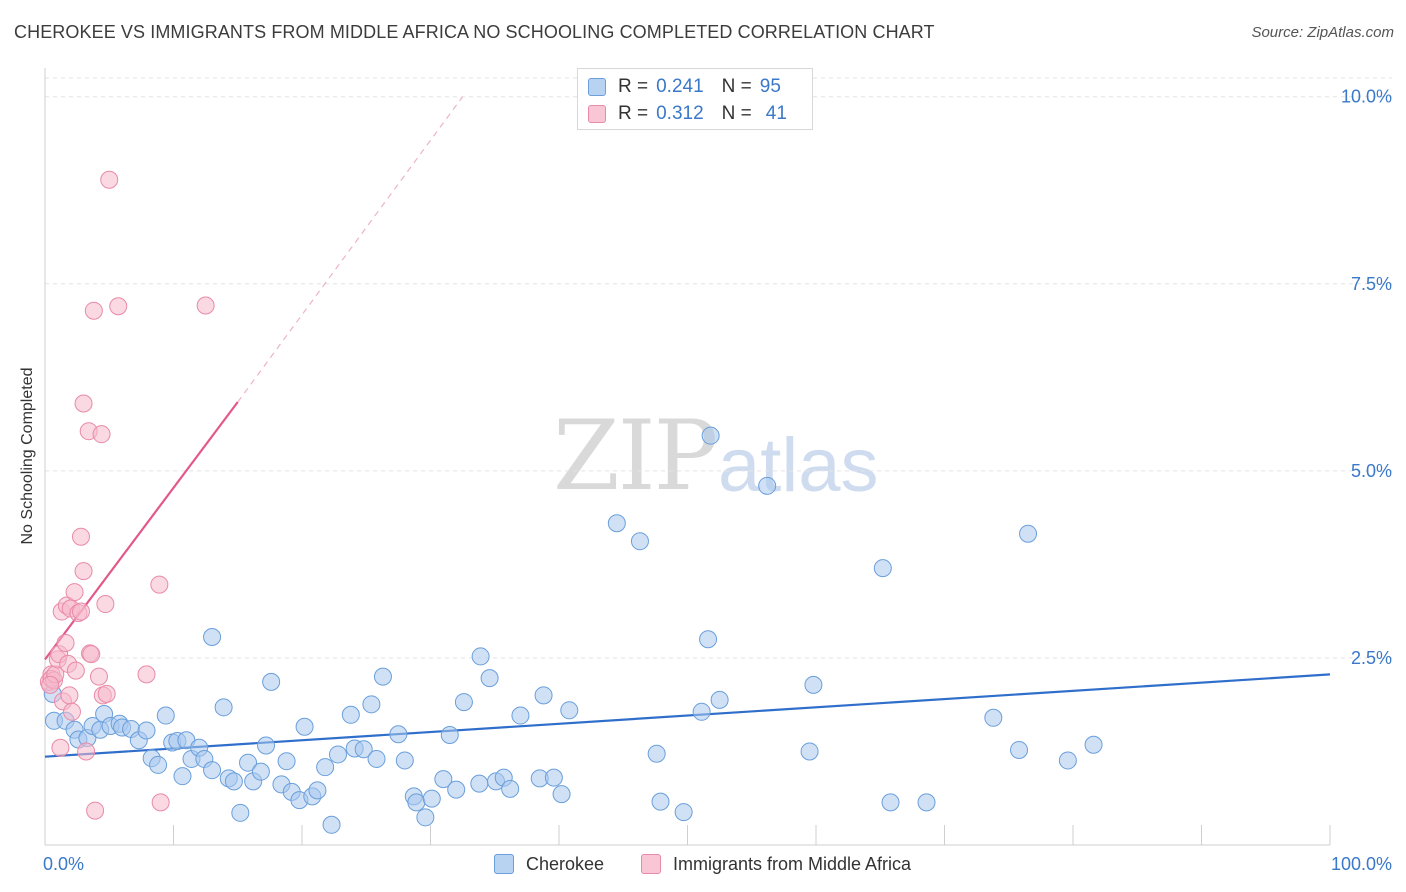 This screenshot has height=892, width=1406. What do you see at coordinates (597, 114) in the screenshot?
I see `legend-swatch-pink` at bounding box center [597, 114].